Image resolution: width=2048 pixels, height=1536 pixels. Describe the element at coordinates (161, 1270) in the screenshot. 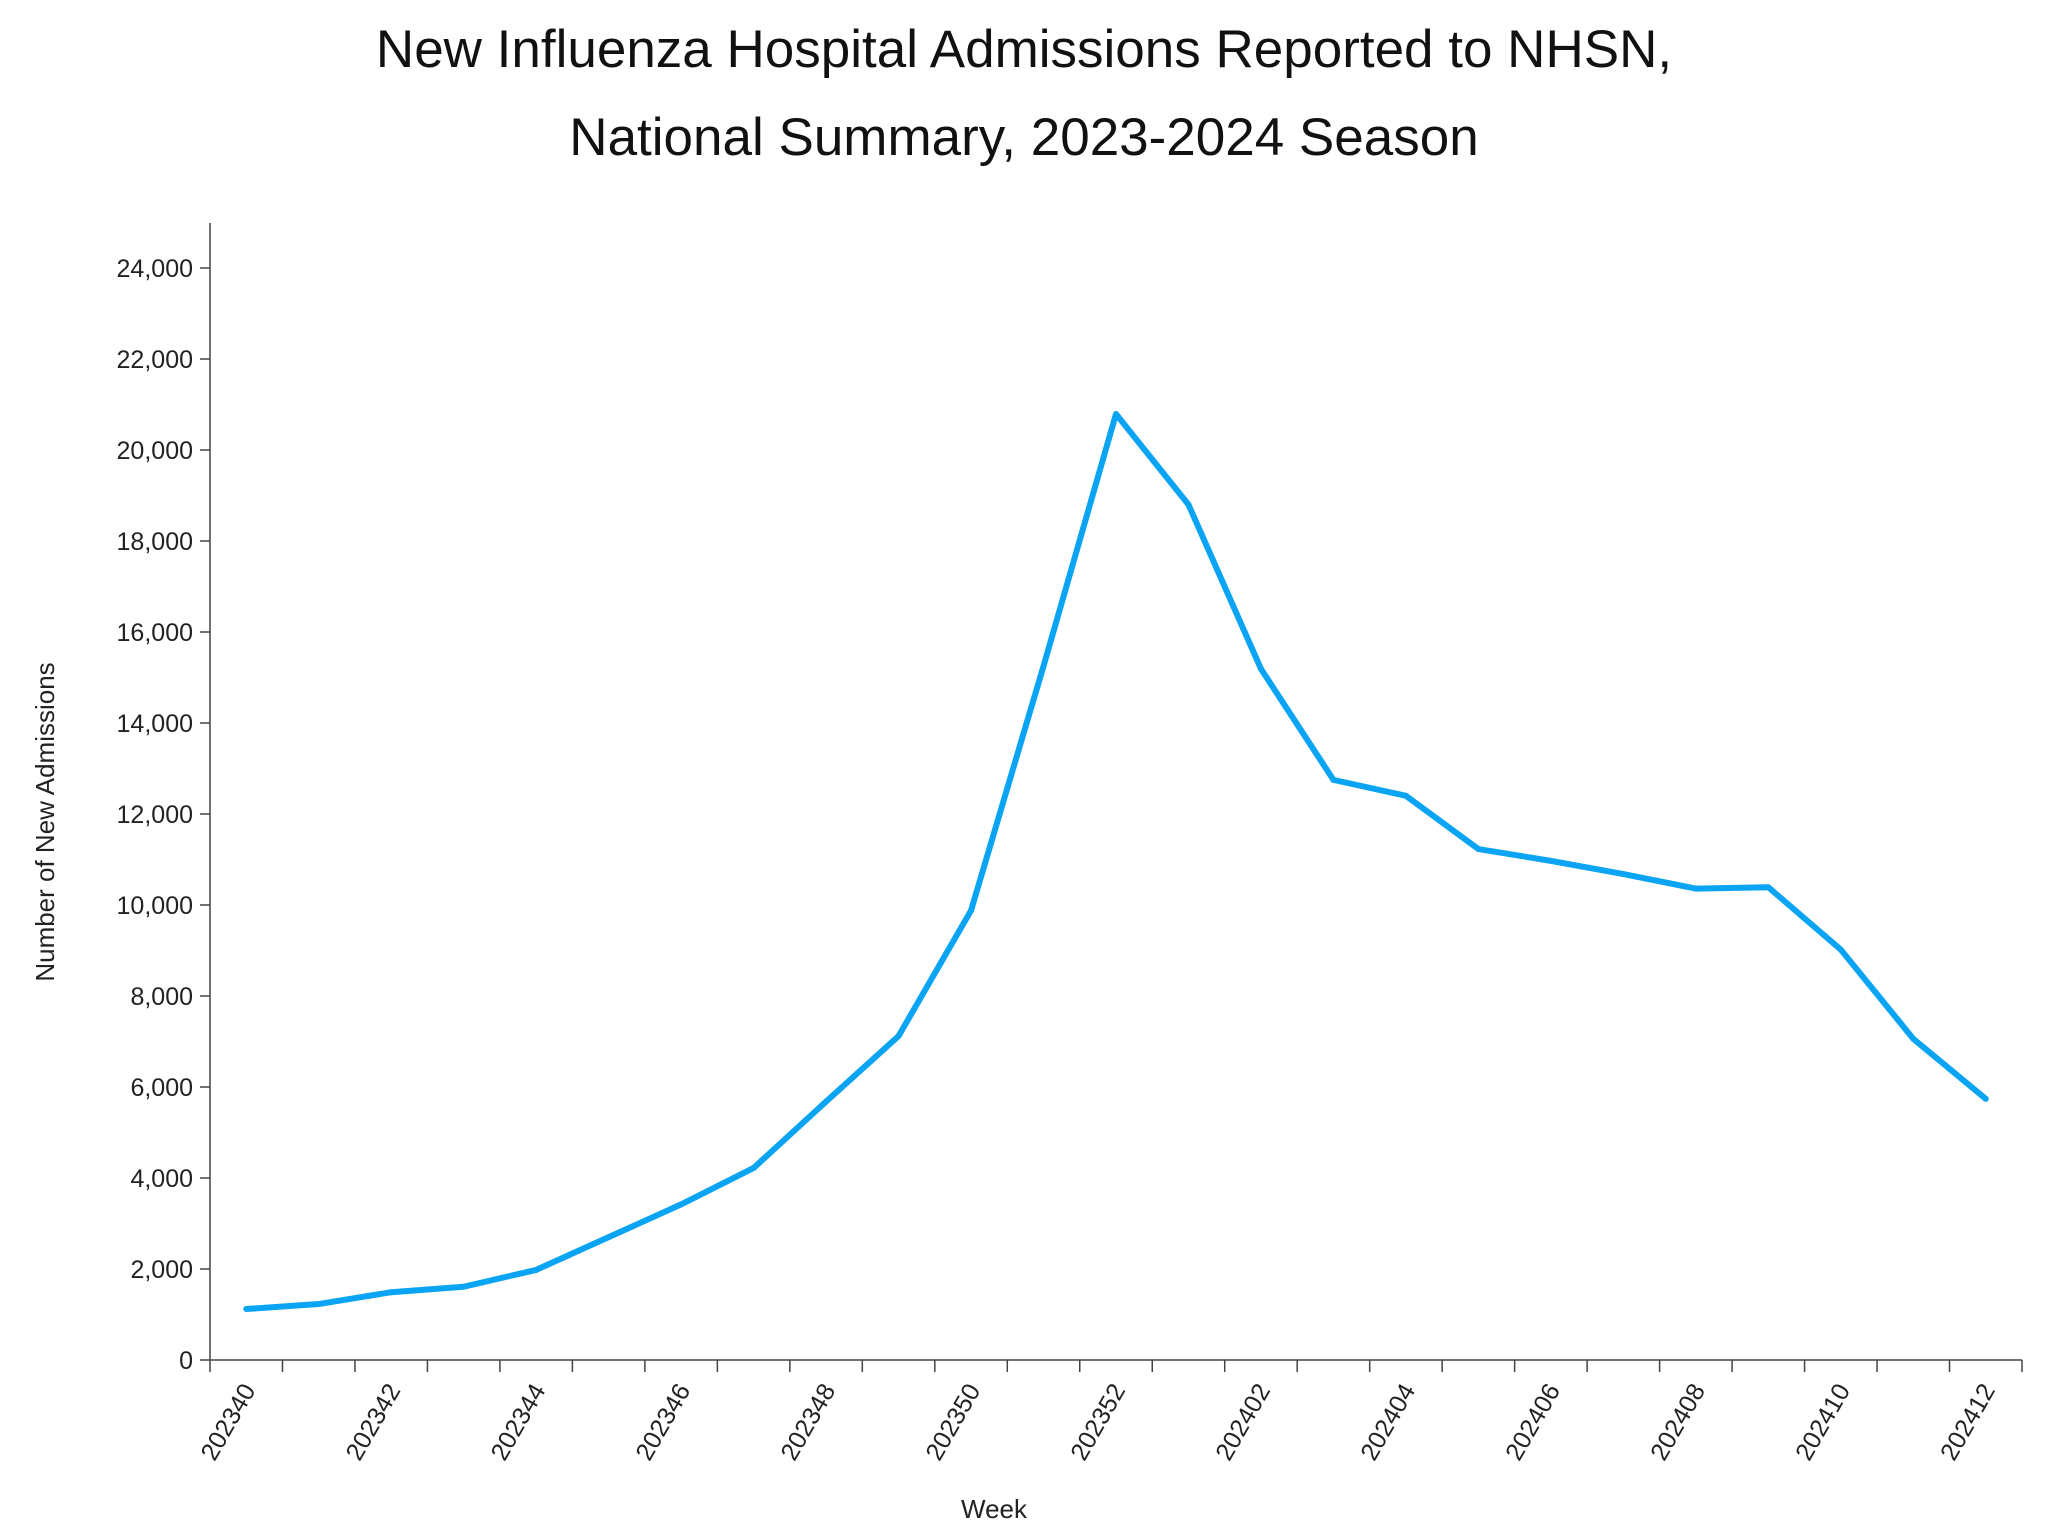

I see `y-tick-label: 2,000` at that location.